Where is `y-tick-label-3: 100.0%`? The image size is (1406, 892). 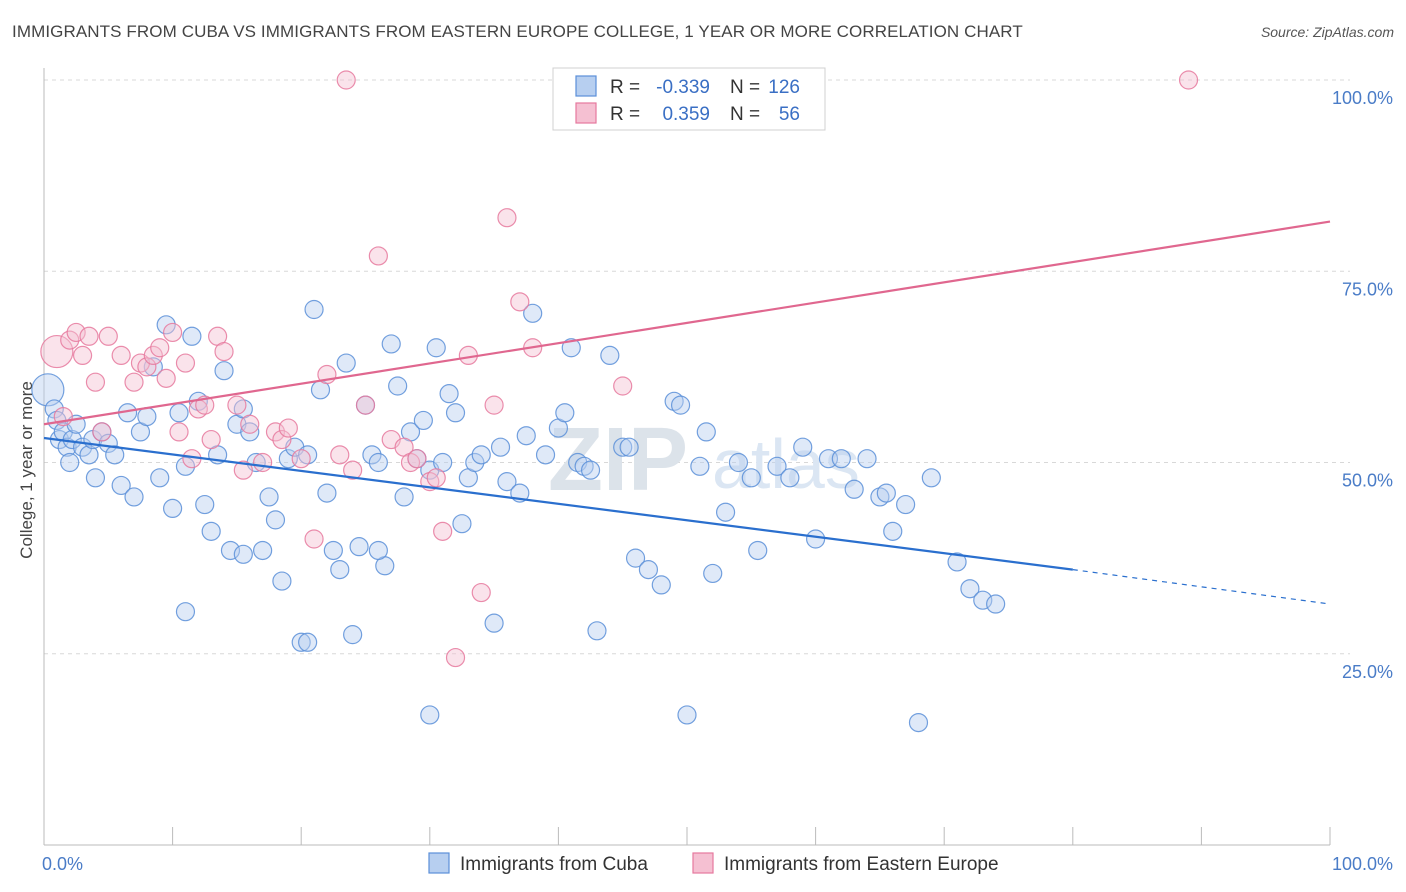 y-tick-label-3: 100.0% is located at coordinates (1362, 98).